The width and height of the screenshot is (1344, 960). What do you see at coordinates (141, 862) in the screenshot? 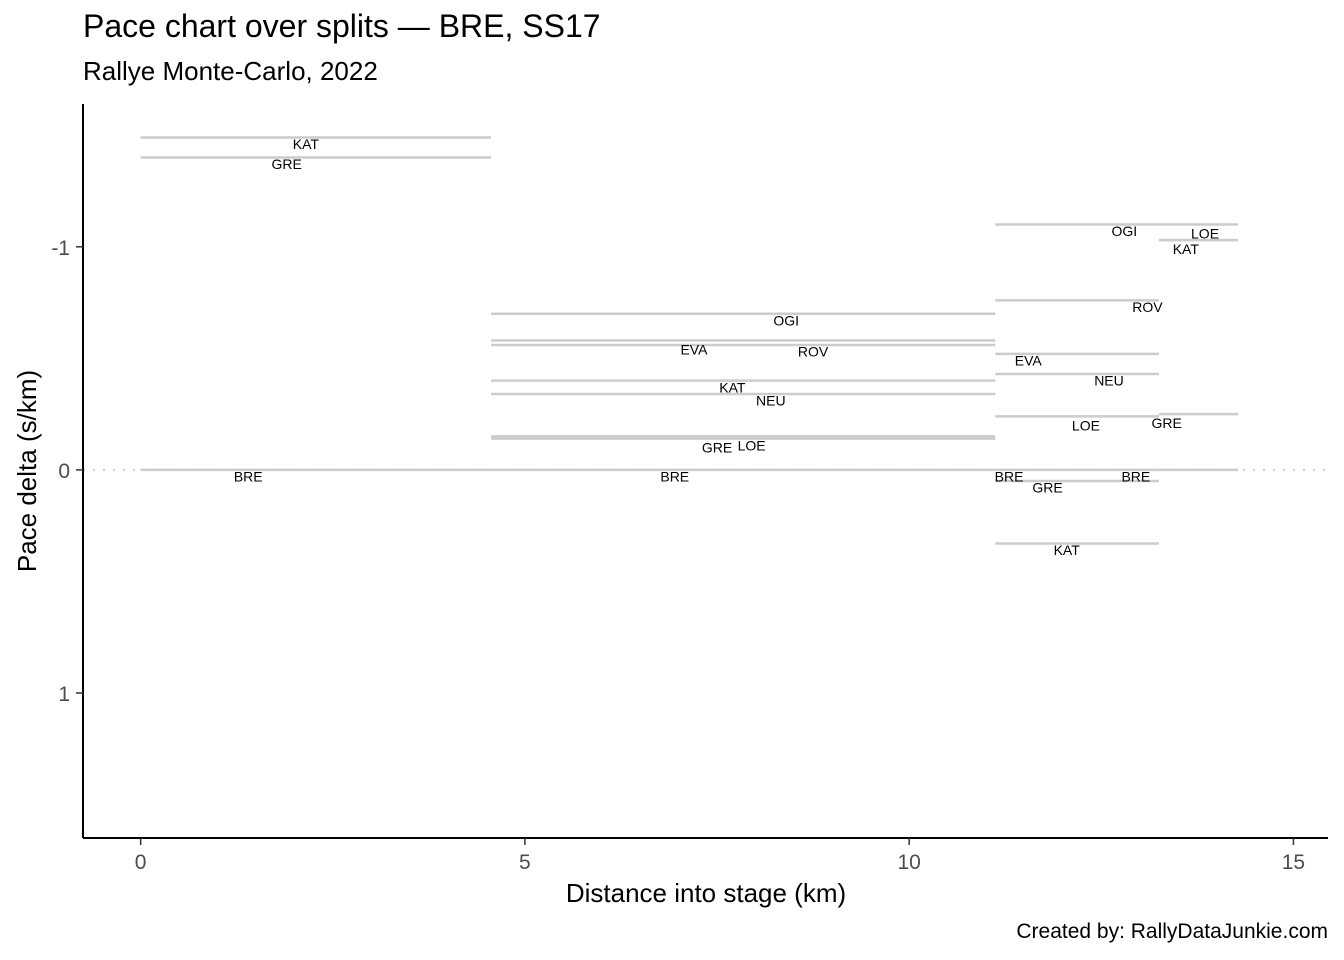
I see `x-tick-label: 0` at bounding box center [141, 862].